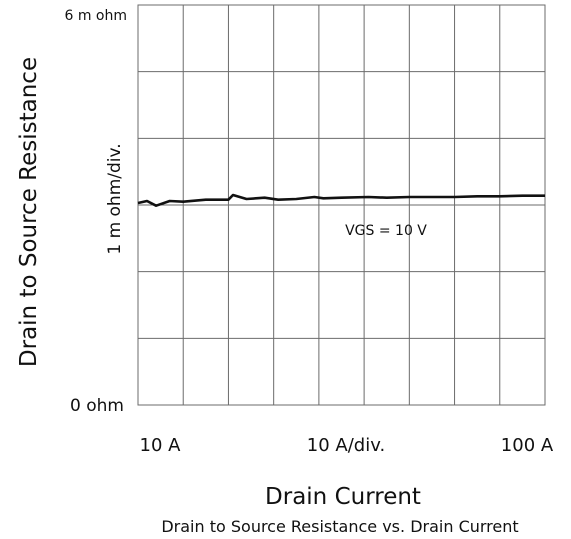  Describe the element at coordinates (95, 16) in the screenshot. I see `y-tick-top: 6 m ohm` at that location.